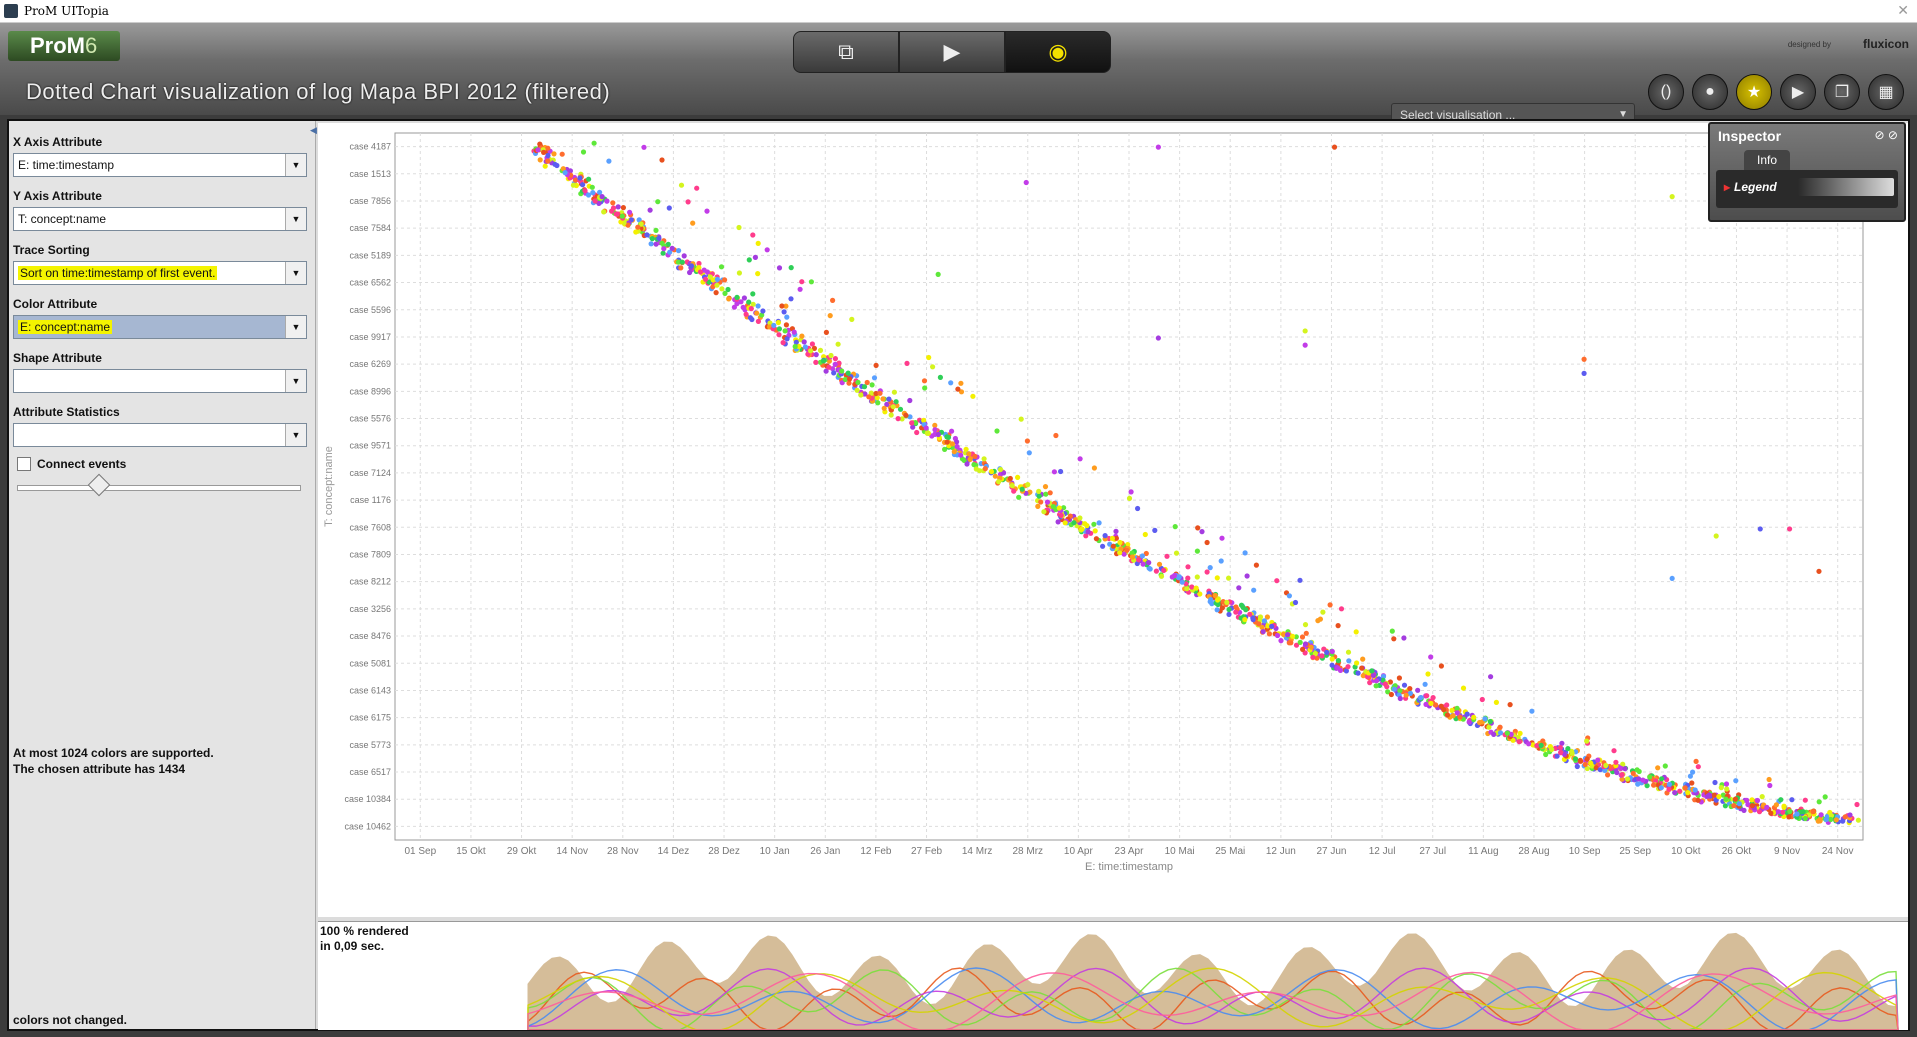  I want to click on y-axis-title: T: concept:name, so click(329, 486).